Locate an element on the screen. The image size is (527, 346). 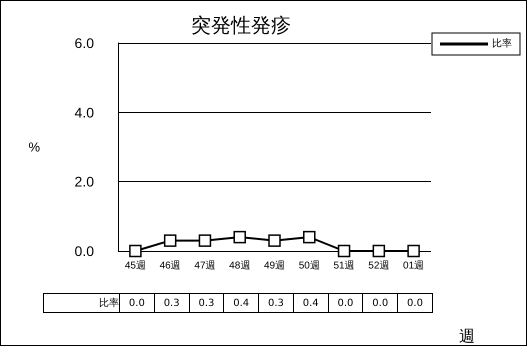
y-tick-label: 6.0 is located at coordinates (84, 43).